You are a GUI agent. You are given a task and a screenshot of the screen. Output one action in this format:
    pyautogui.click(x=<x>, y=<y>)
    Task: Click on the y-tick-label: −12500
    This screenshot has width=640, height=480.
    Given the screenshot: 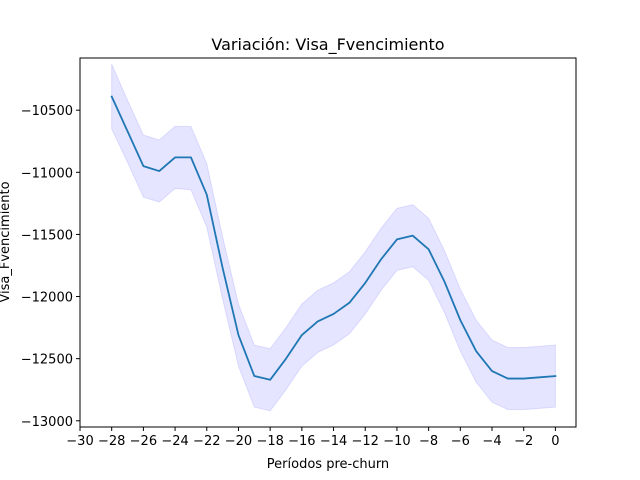 What is the action you would take?
    pyautogui.click(x=47, y=360)
    